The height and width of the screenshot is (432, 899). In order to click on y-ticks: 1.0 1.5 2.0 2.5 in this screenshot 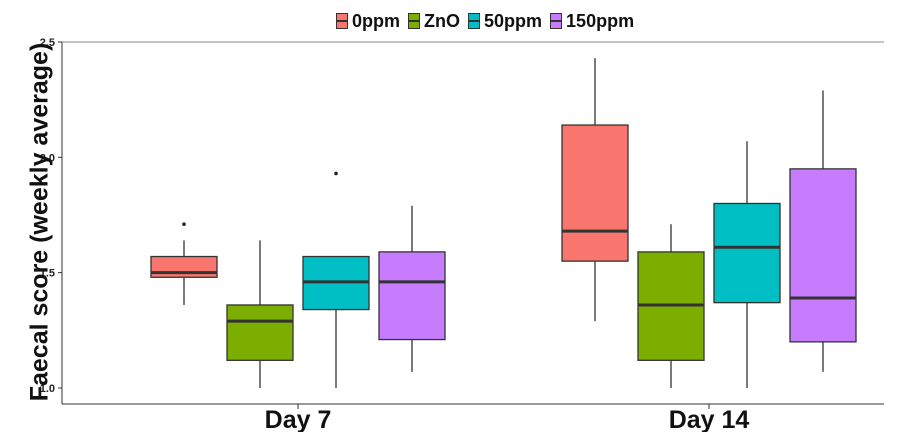, I will do `click(51, 216)`.